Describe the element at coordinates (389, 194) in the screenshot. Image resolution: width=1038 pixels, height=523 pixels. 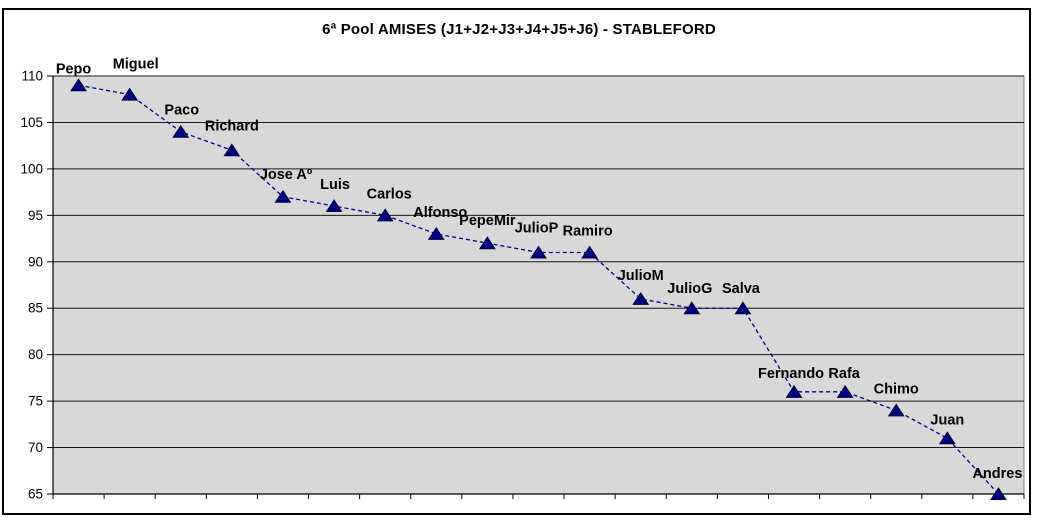
I see `data-point-label: Carlos` at that location.